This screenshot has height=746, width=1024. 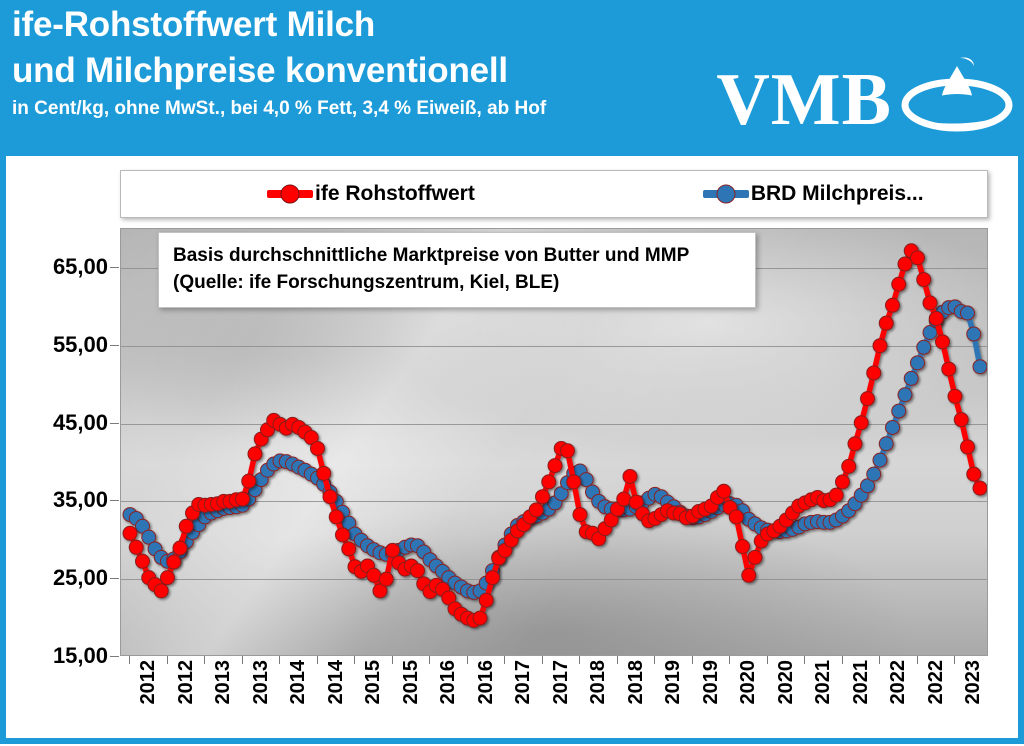 What do you see at coordinates (673, 682) in the screenshot?
I see `x-axis-tick-label: 2019` at bounding box center [673, 682].